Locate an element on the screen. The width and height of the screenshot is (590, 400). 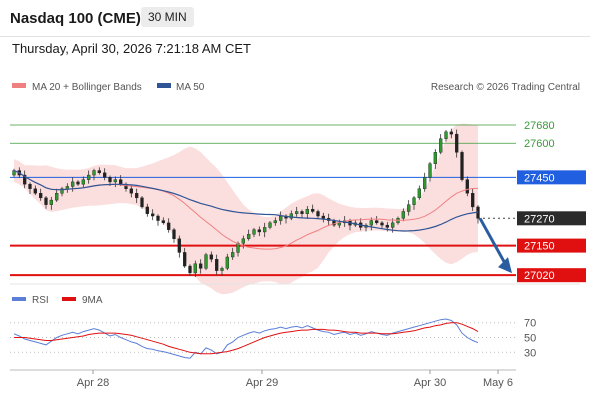
rsi-ma-legend-swatch is located at coordinates (69, 299).